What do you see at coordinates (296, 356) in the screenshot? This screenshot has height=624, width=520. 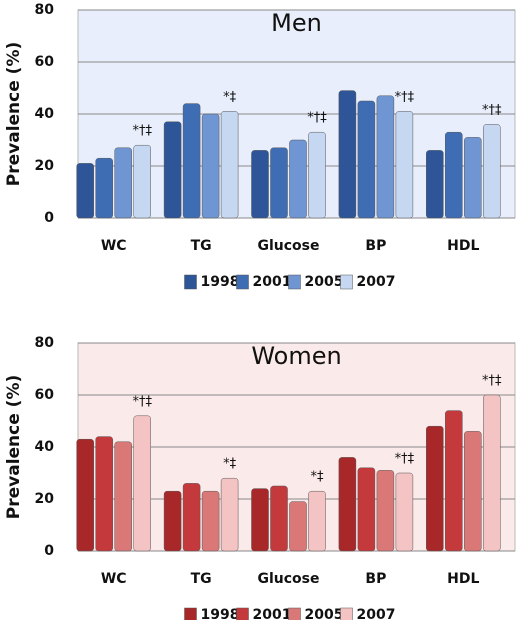 I see `chart-title: Women` at bounding box center [296, 356].